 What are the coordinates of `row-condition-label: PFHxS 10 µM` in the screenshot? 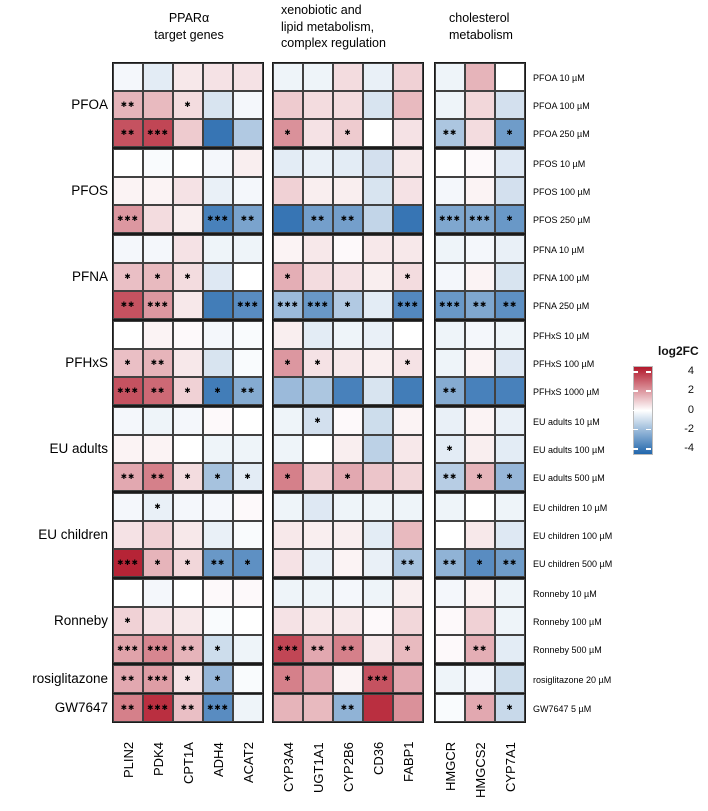 It's located at (561, 336).